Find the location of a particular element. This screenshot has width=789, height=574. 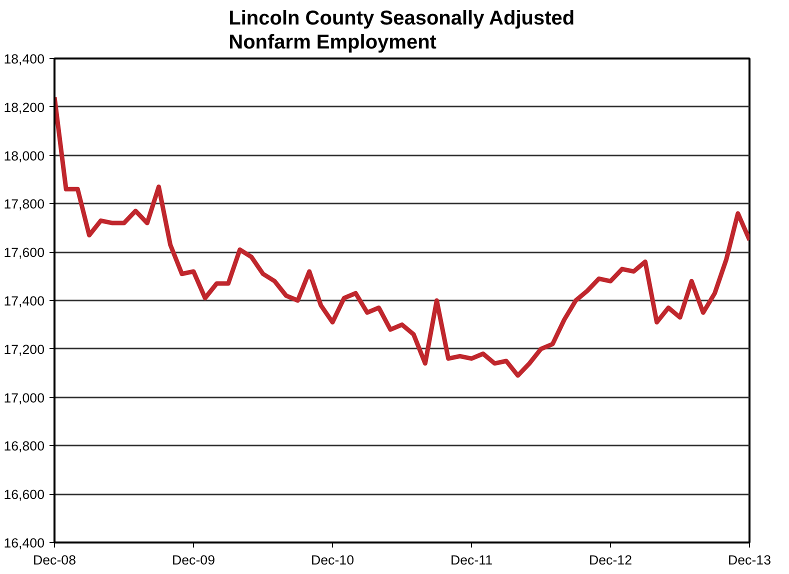

y-tick-label: 16,800 is located at coordinates (24, 446).